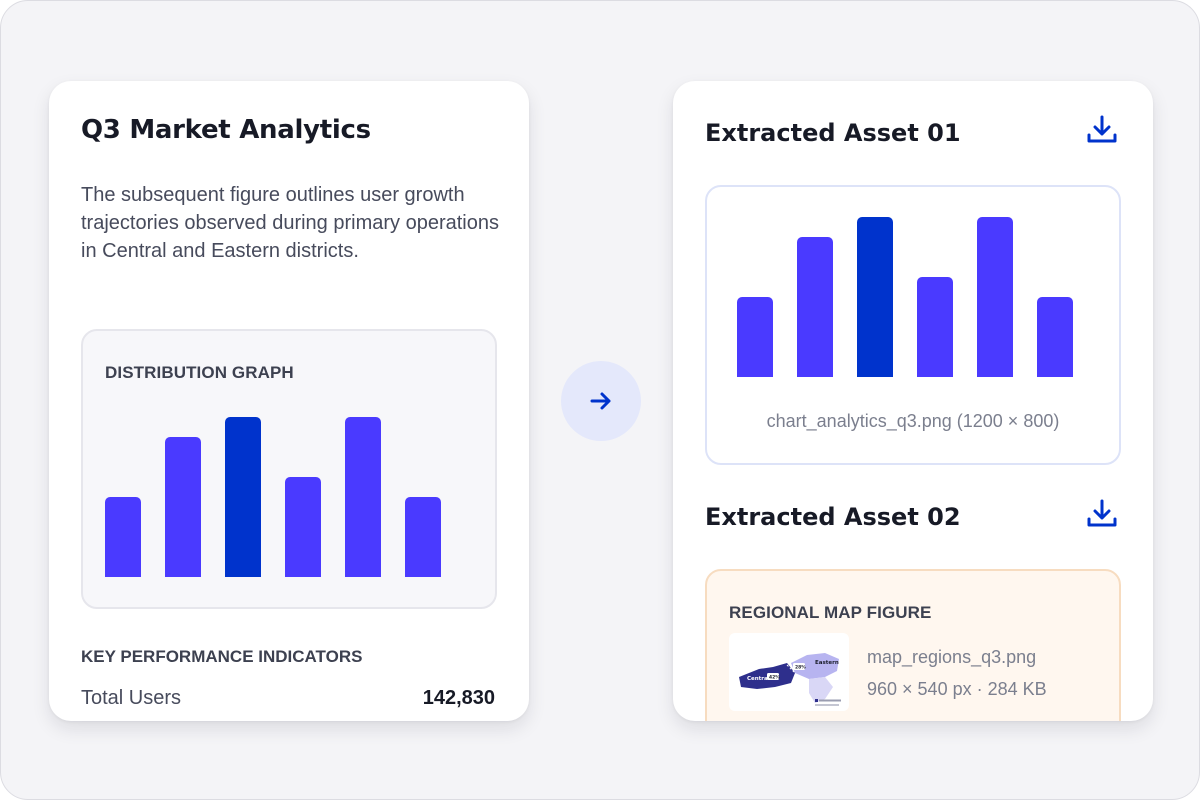  I want to click on extract-arrow-button, so click(601, 401).